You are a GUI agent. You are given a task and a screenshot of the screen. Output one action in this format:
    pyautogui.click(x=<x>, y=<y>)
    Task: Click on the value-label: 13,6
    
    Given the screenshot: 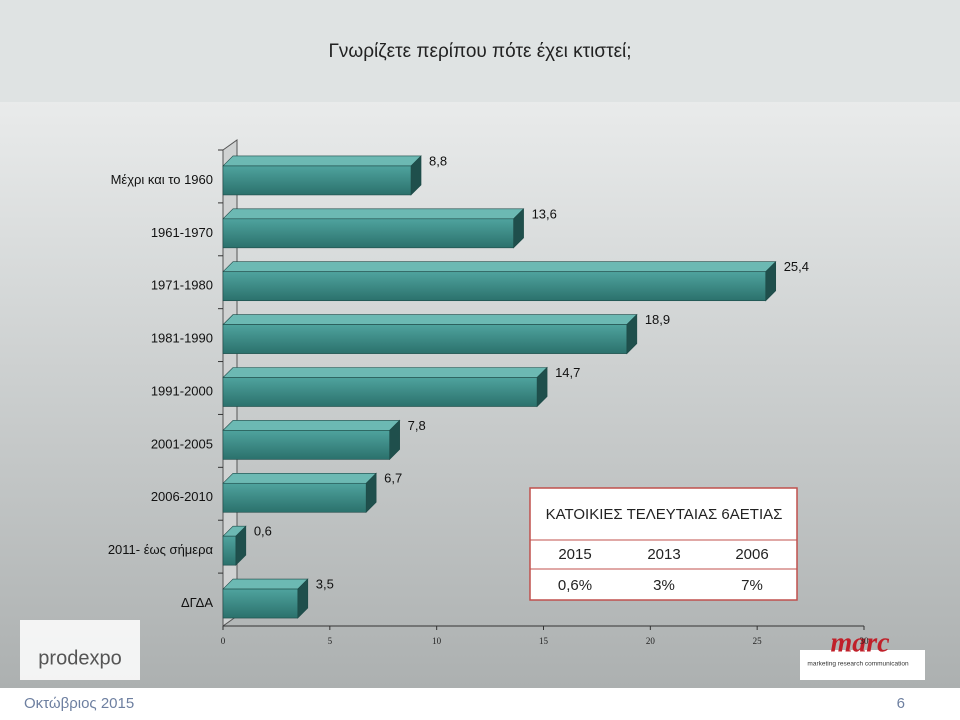 What is the action you would take?
    pyautogui.click(x=544, y=213)
    